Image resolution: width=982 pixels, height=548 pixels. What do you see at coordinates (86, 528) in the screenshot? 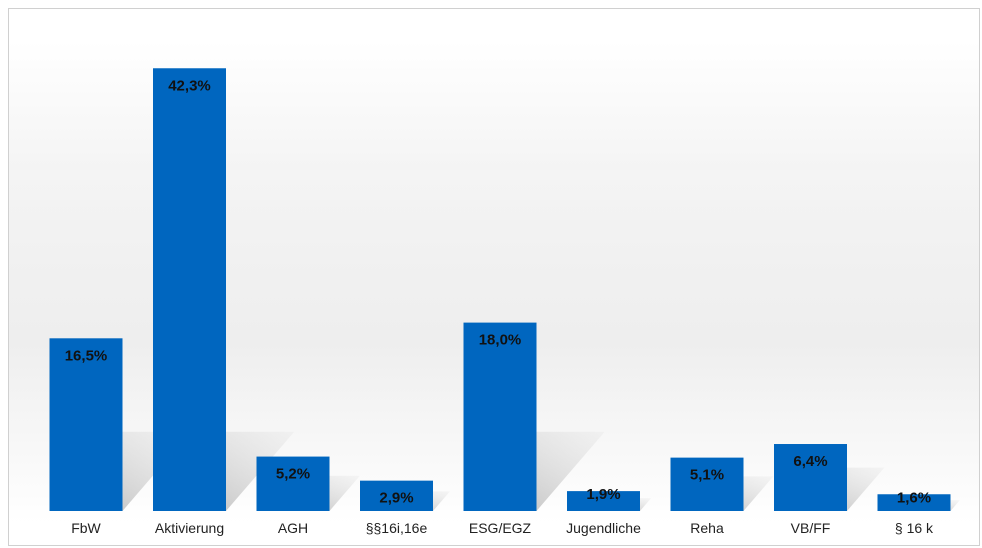
I see `x-tick-label-1: FbW` at bounding box center [86, 528].